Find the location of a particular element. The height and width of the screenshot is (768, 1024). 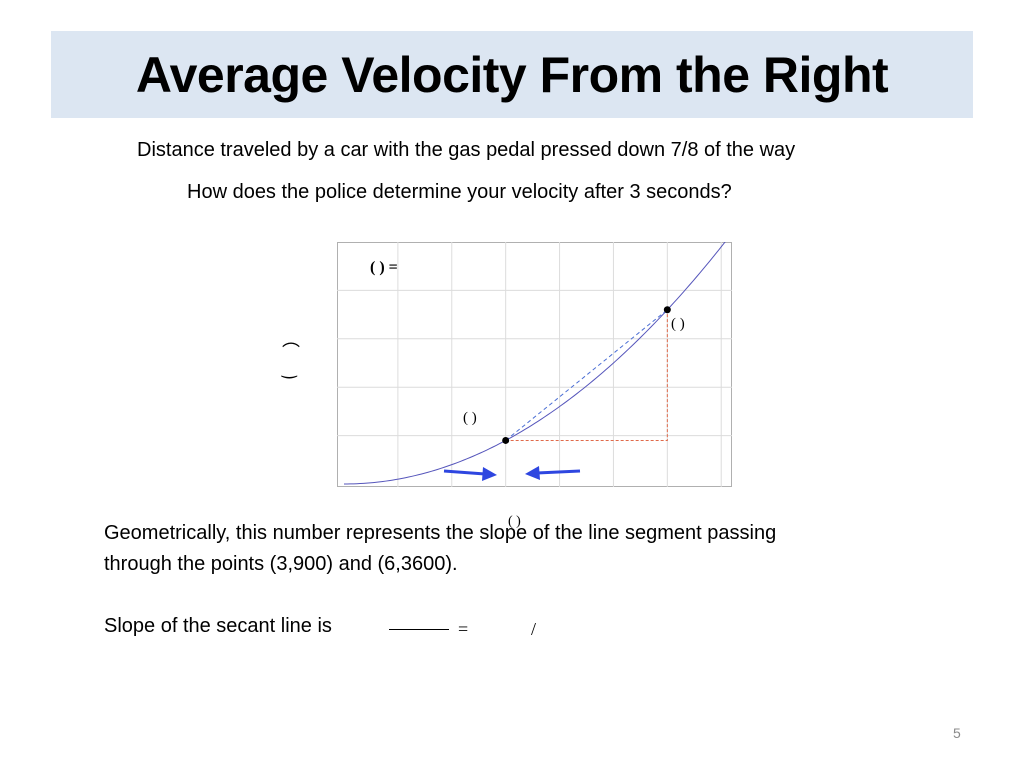

fraction-bar is located at coordinates (419, 629).